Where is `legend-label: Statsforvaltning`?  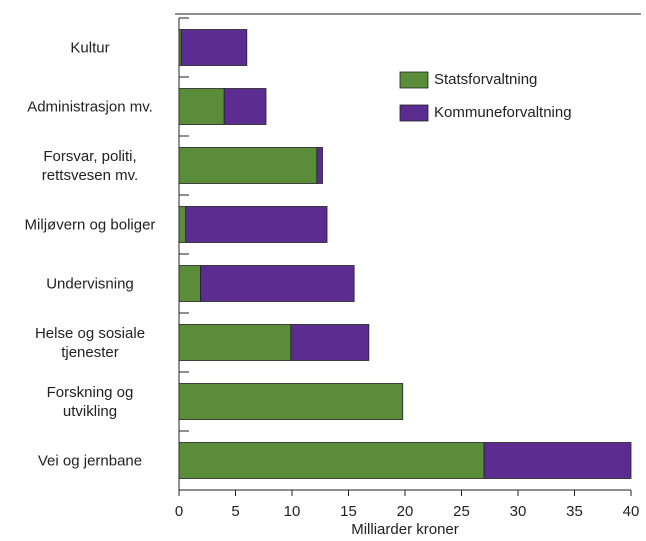 legend-label: Statsforvaltning is located at coordinates (485, 79).